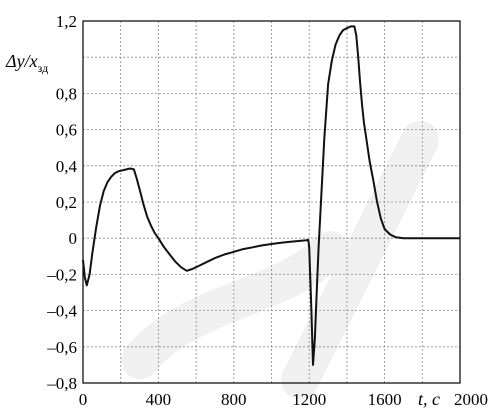 The width and height of the screenshot is (491, 412). I want to click on y-tick-label: –0,2, so click(61, 274).